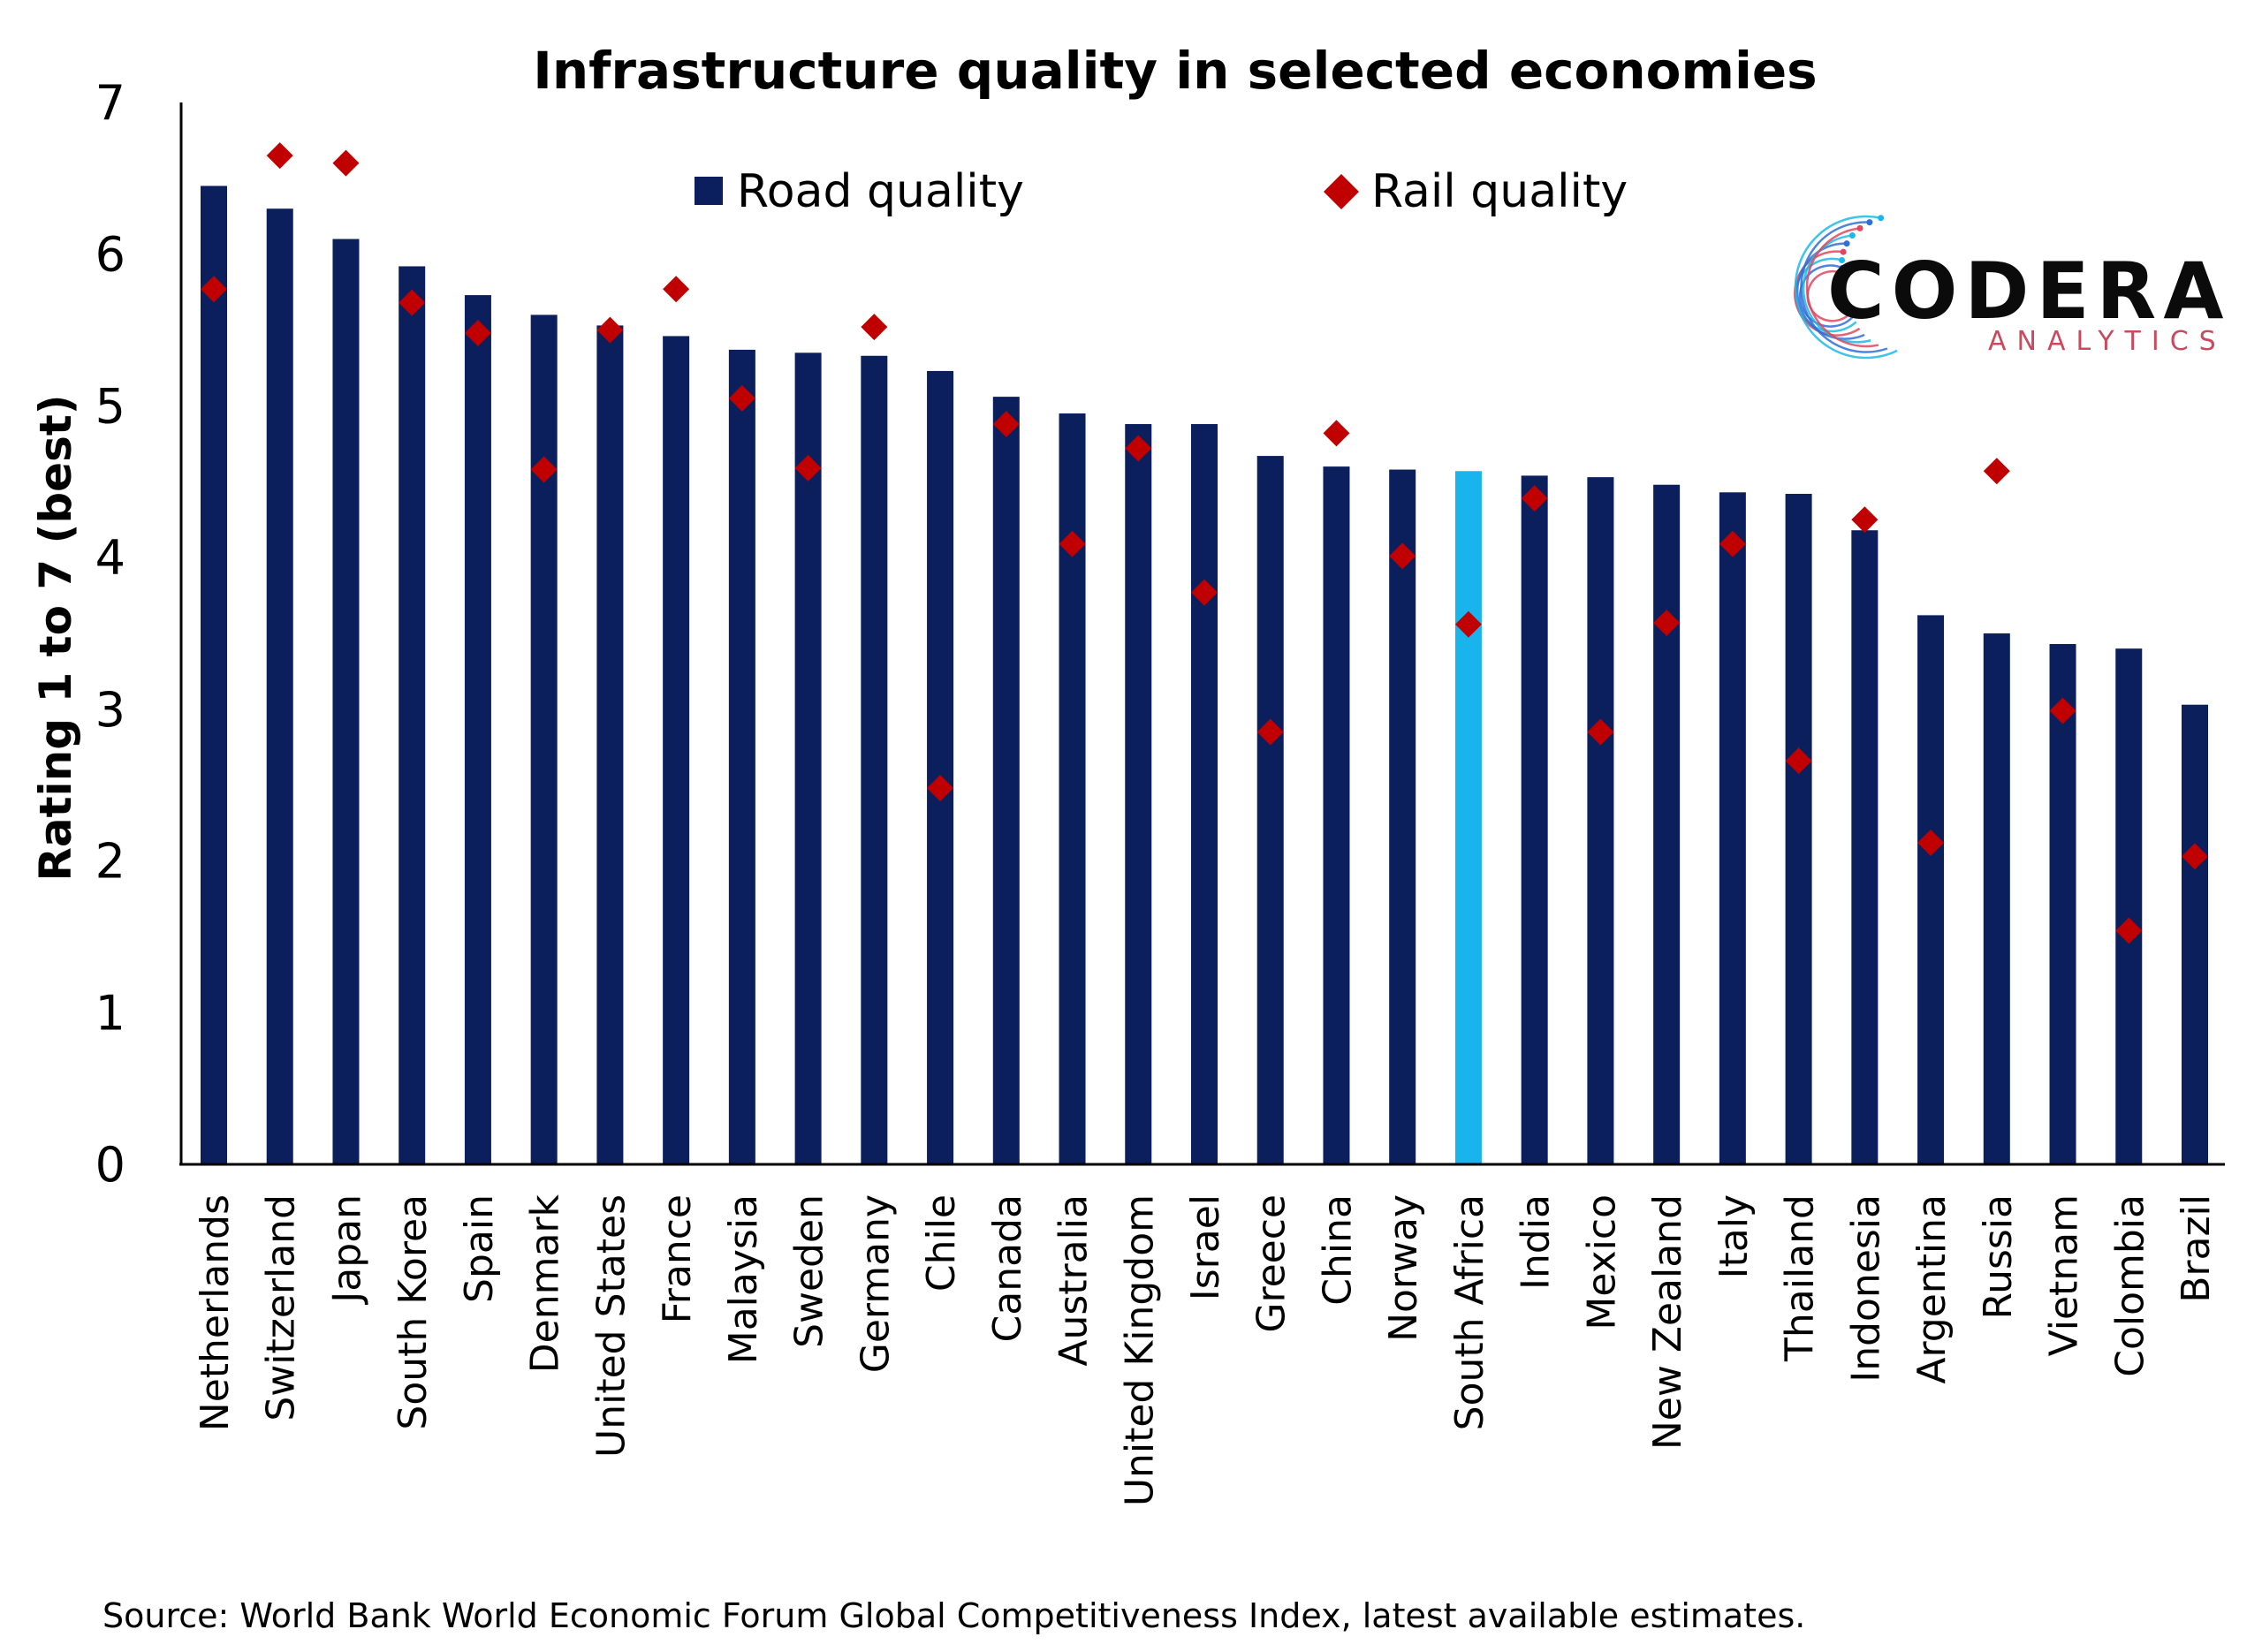 The height and width of the screenshot is (1652, 2262). Describe the element at coordinates (346, 1250) in the screenshot. I see `x-tick-label: Japan` at that location.